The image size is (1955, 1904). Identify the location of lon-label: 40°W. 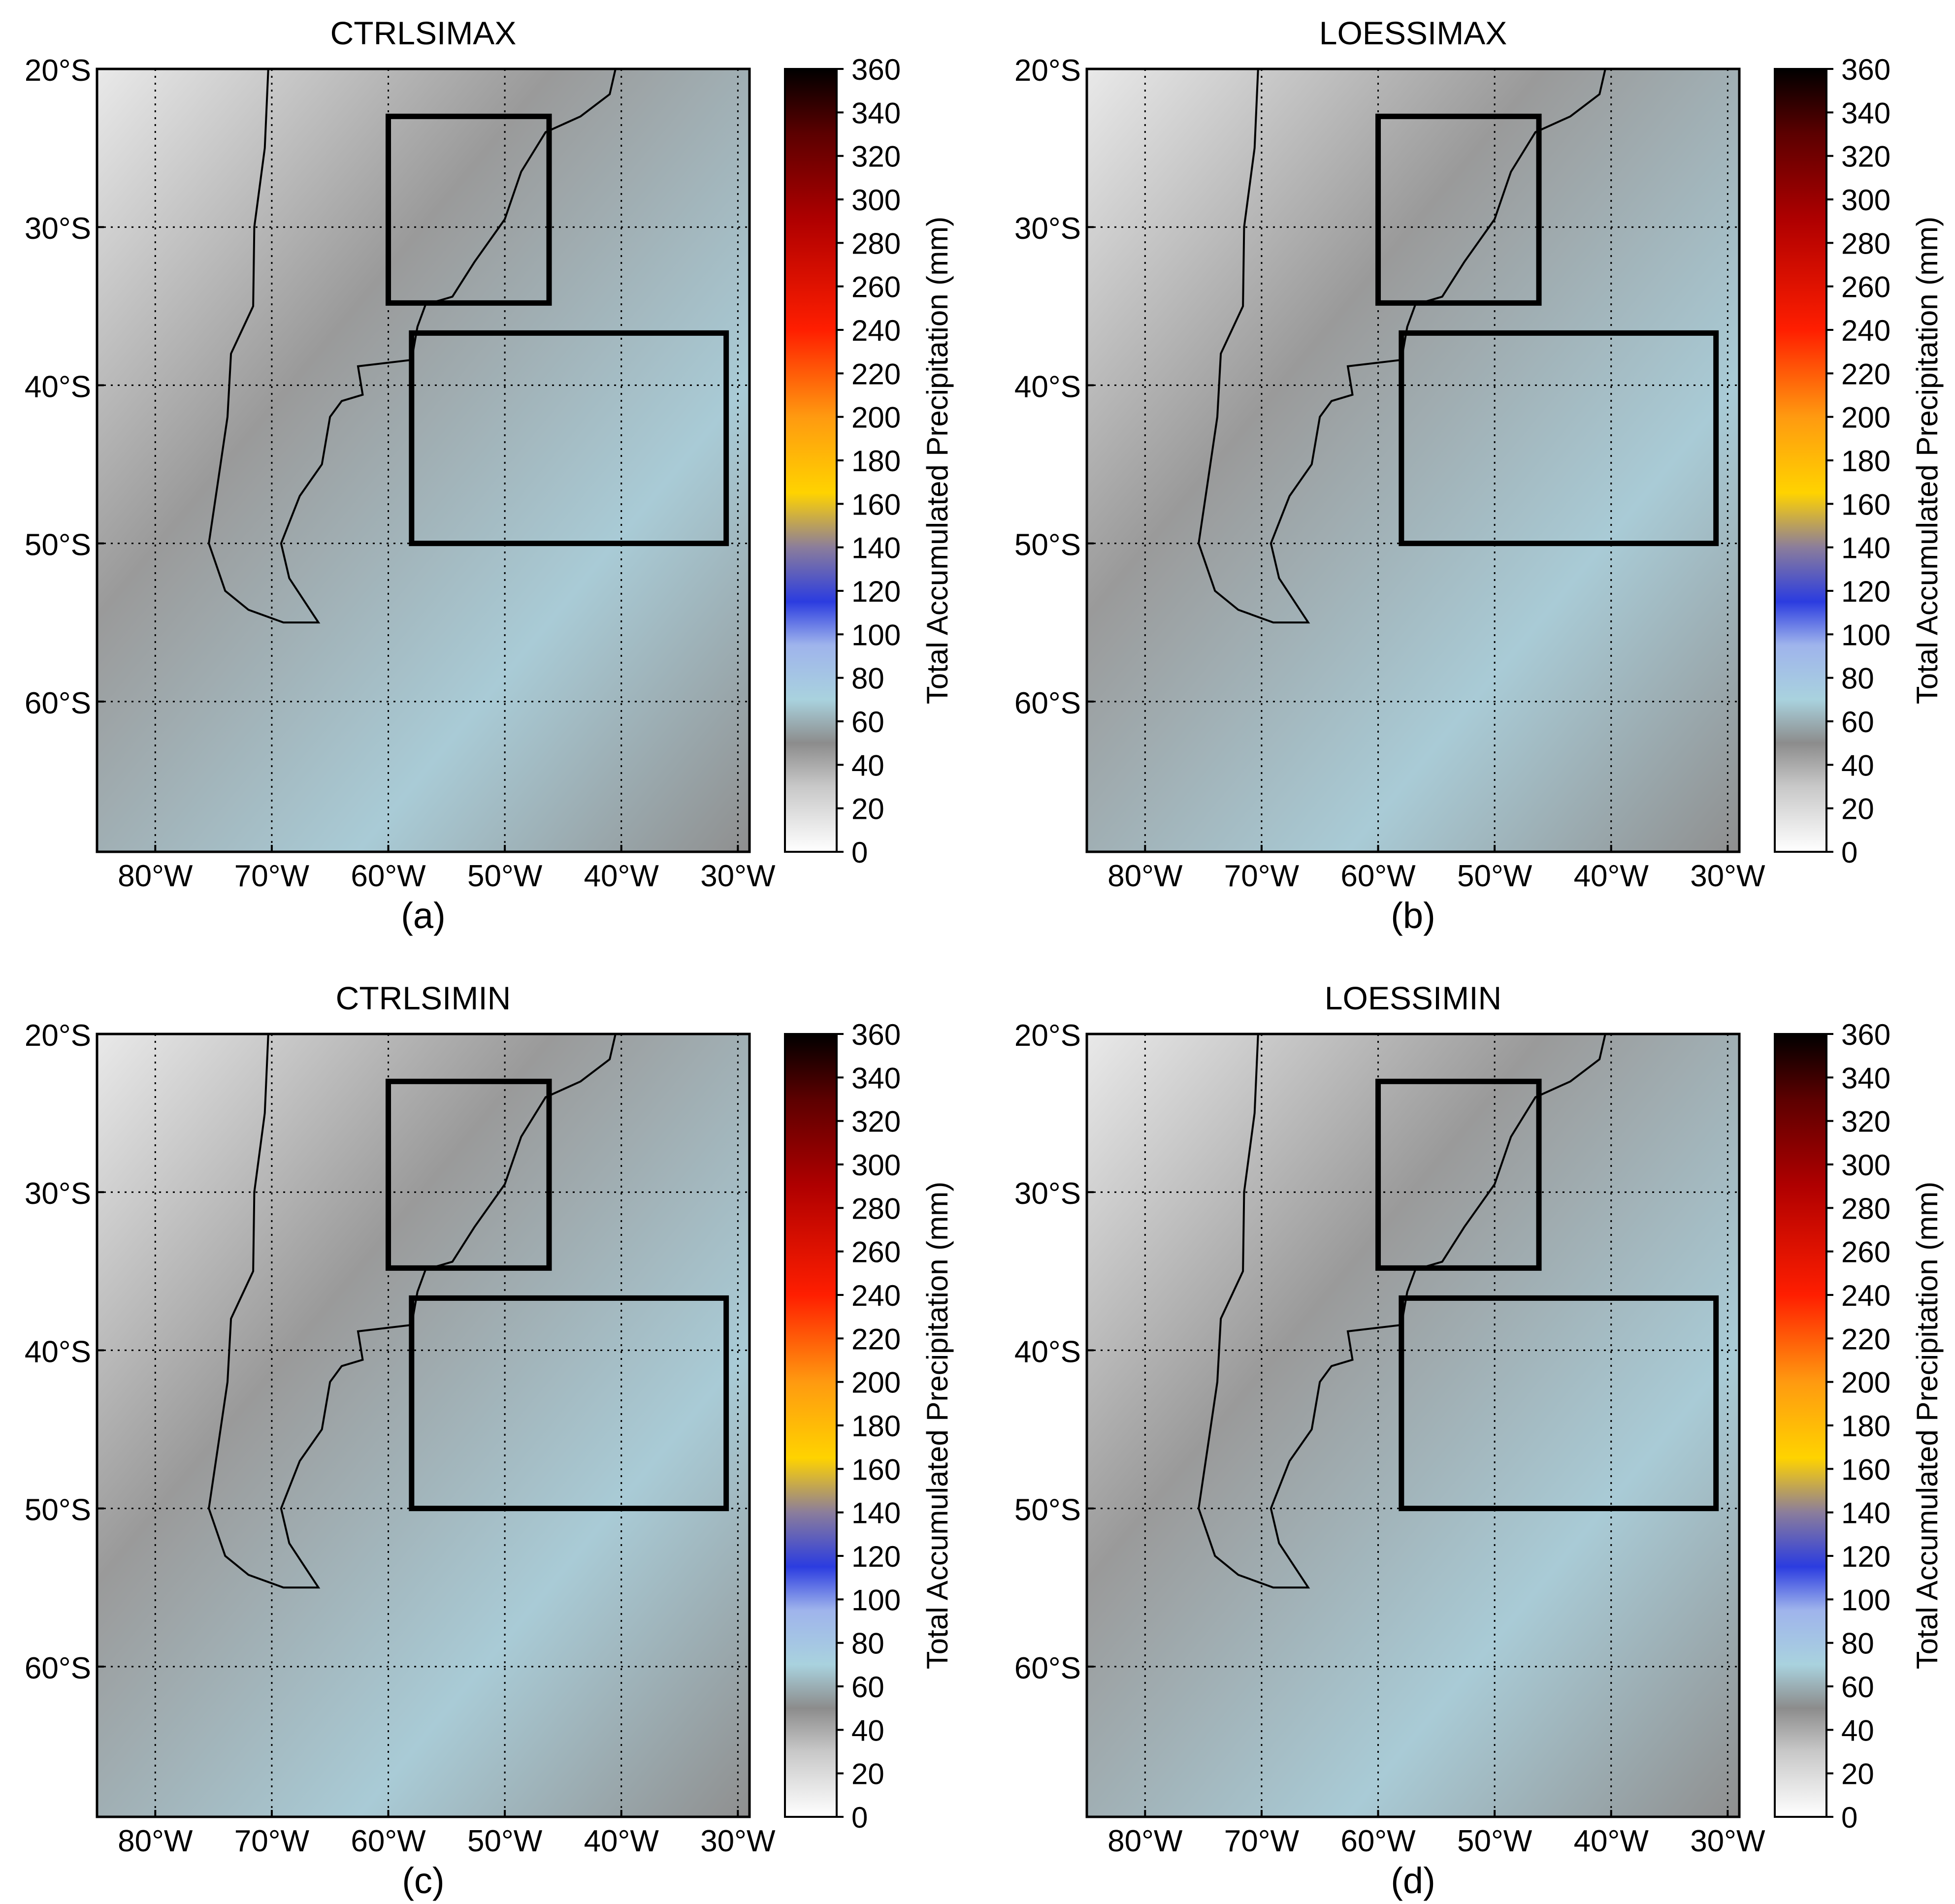
(1611, 1841).